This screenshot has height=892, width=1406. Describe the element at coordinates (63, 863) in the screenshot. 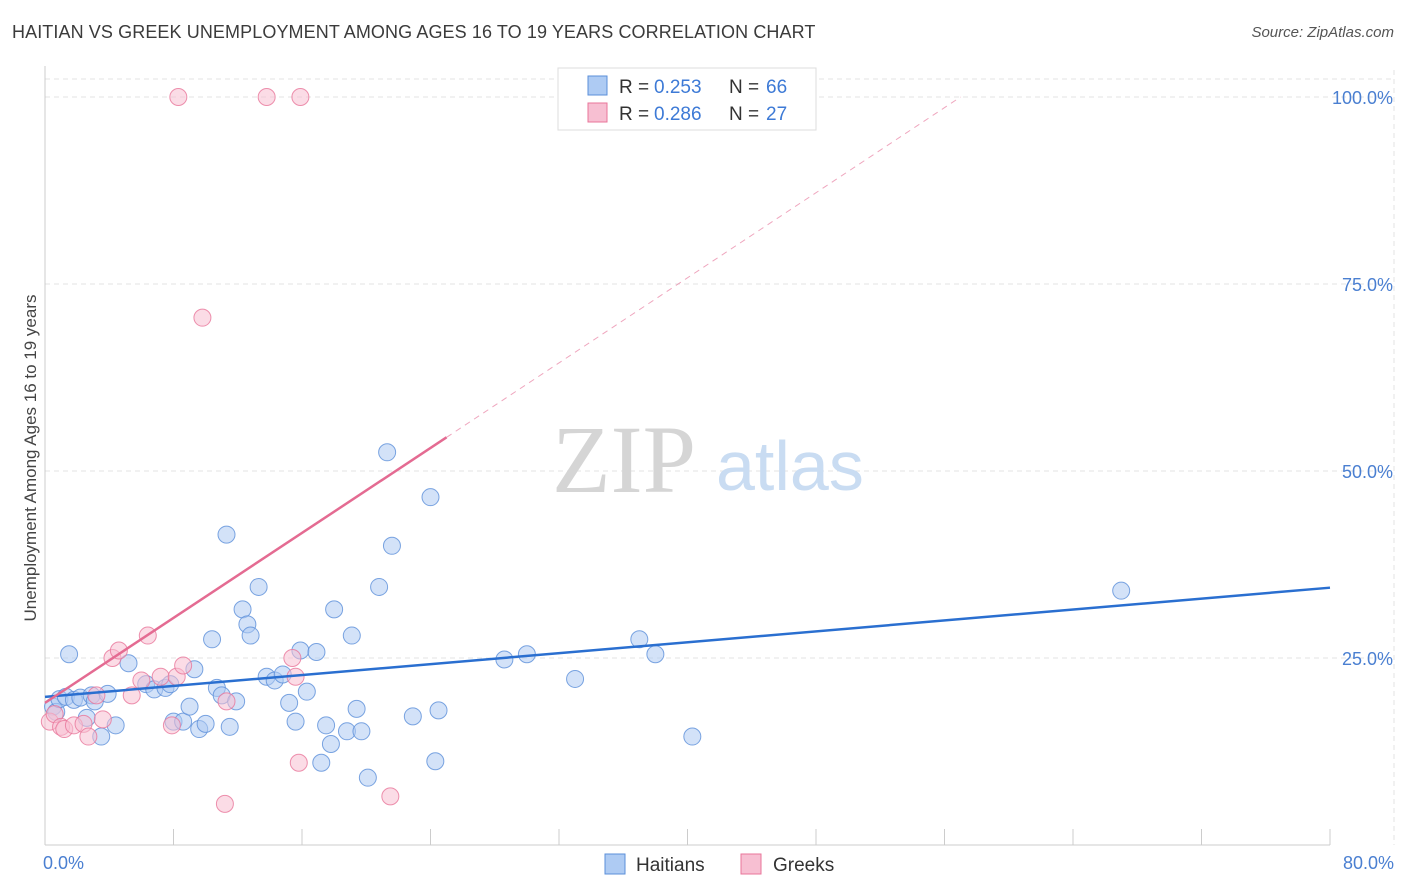

I see `x-tick-label-min: 0.0%` at that location.